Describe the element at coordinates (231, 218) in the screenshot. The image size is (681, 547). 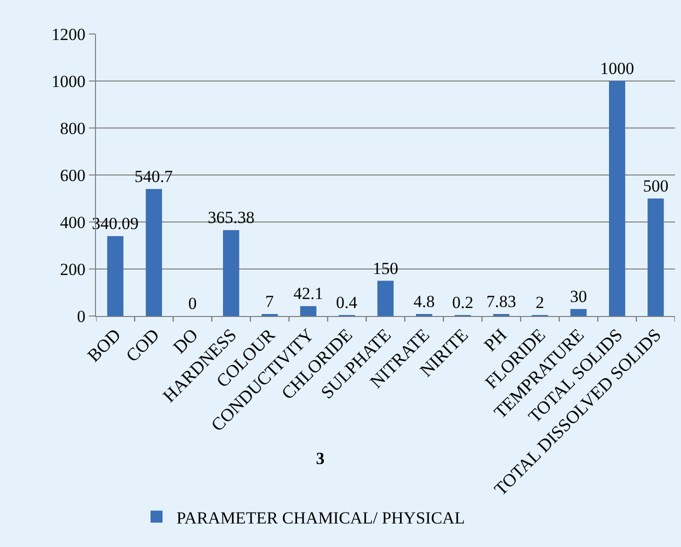
I see `data-label: 365.38` at that location.